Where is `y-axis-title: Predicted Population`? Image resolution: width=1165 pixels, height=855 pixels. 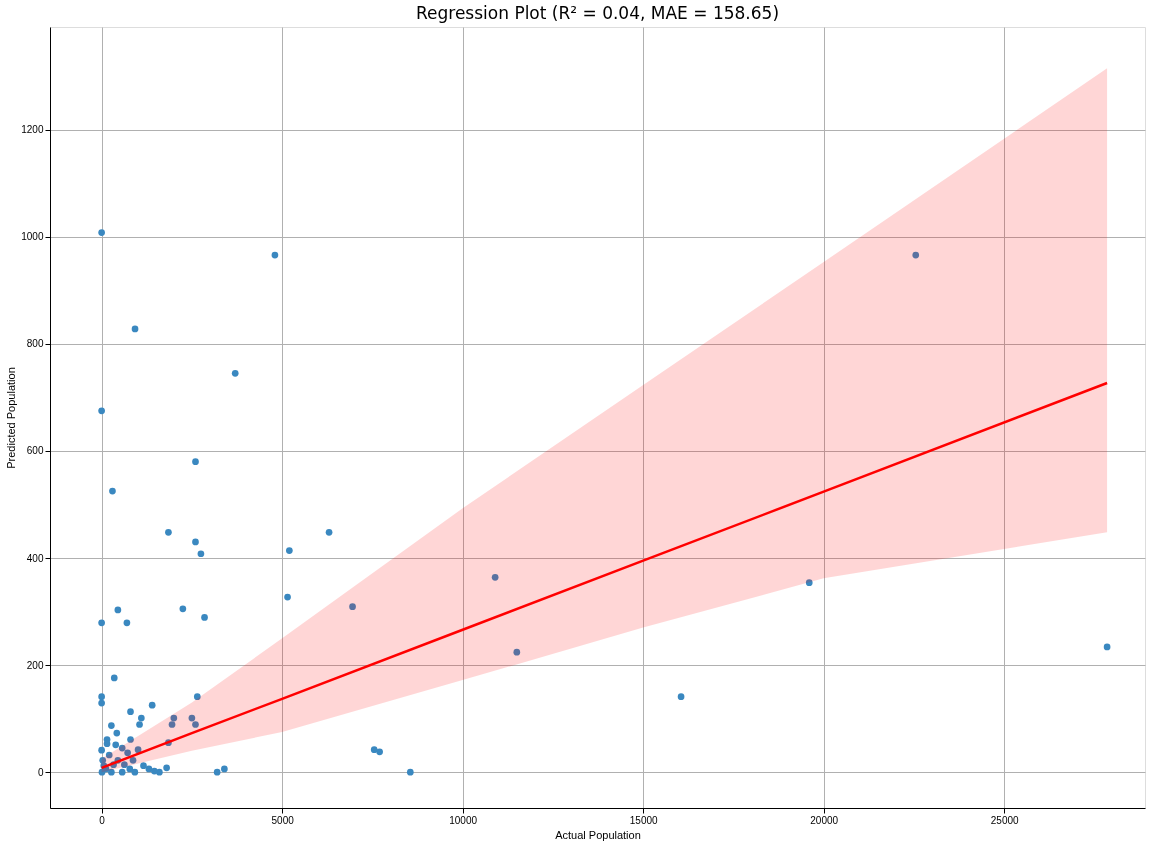 y-axis-title: Predicted Population is located at coordinates (11, 418).